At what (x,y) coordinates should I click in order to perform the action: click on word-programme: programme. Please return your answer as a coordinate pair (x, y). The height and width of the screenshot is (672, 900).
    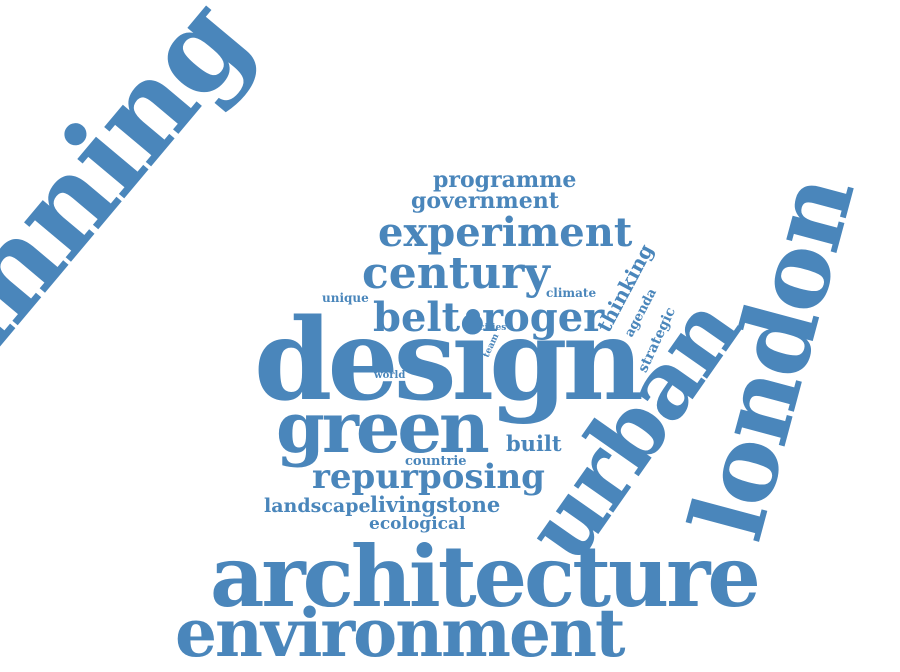
    Looking at the image, I should click on (505, 180).